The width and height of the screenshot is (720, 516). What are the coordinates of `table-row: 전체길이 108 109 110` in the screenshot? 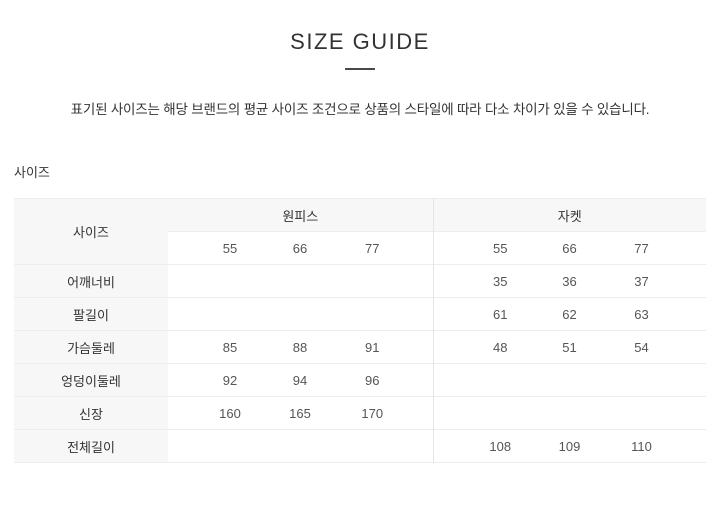 It's located at (360, 446).